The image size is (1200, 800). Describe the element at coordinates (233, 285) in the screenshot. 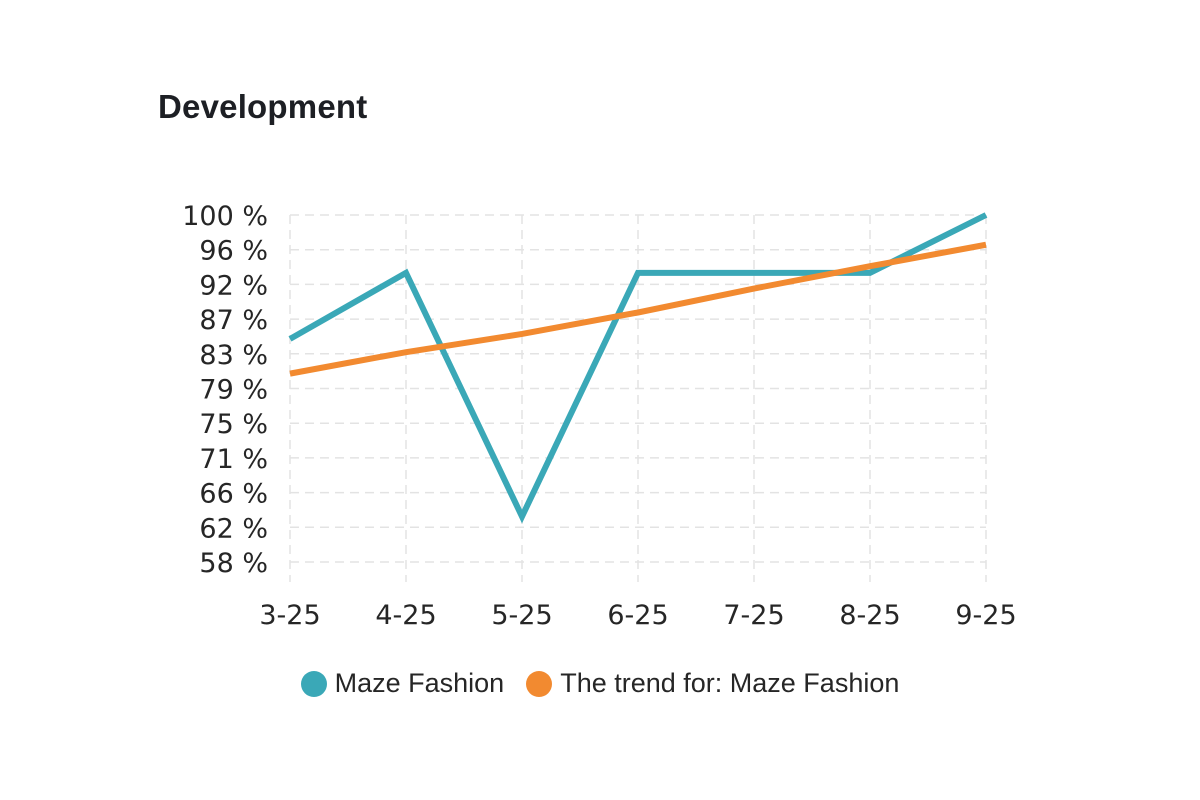

I see `y-tick-label: 92 %` at that location.